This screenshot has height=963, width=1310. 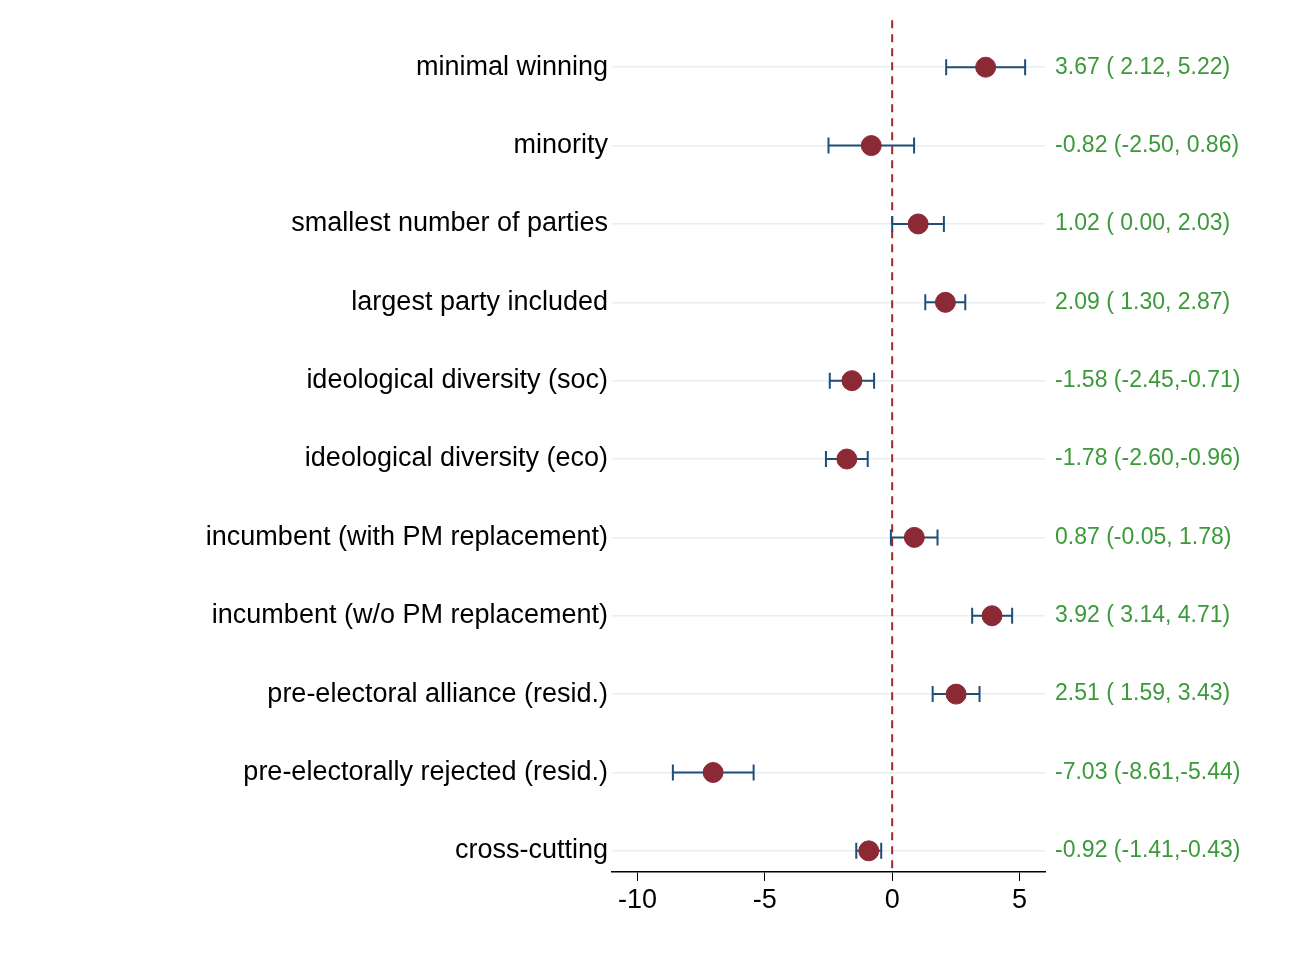 I want to click on y-tick-label: smallest number of parties, so click(x=449, y=222).